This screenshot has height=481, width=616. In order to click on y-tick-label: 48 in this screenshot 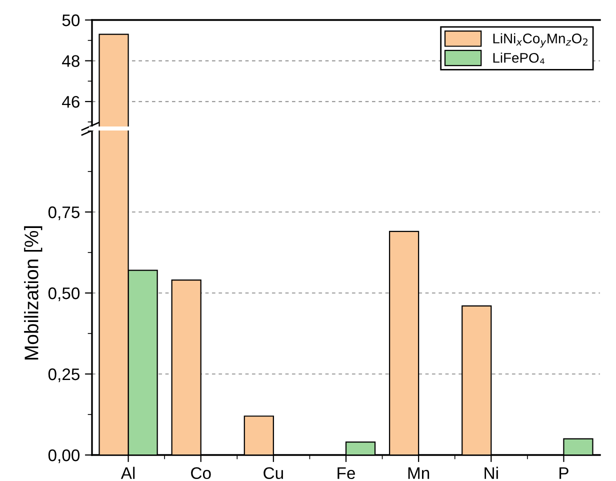, I will do `click(71, 61)`.